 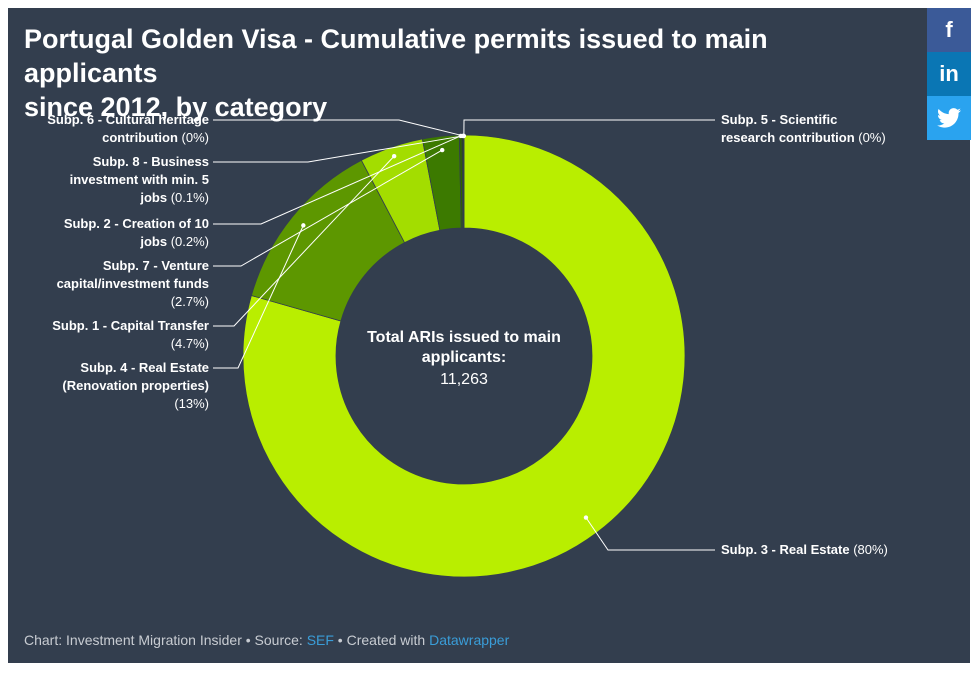 What do you see at coordinates (191, 403) in the screenshot?
I see `slice-label-1-line-2: (13%)` at bounding box center [191, 403].